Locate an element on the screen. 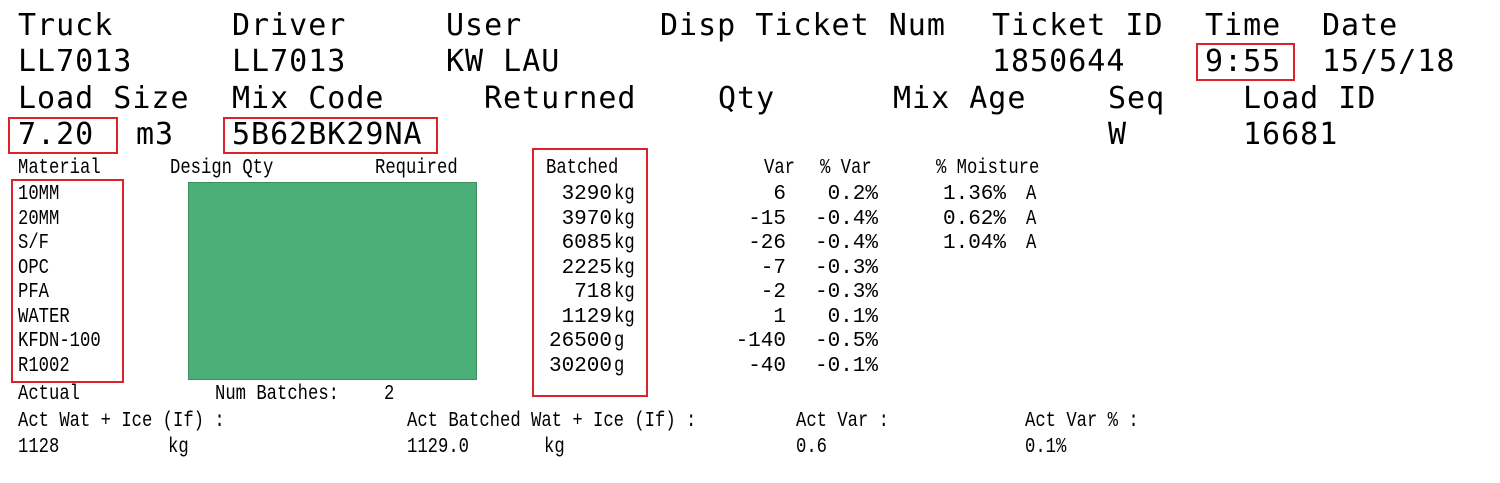 The width and height of the screenshot is (1500, 483). seq-label: Seq is located at coordinates (1137, 98).